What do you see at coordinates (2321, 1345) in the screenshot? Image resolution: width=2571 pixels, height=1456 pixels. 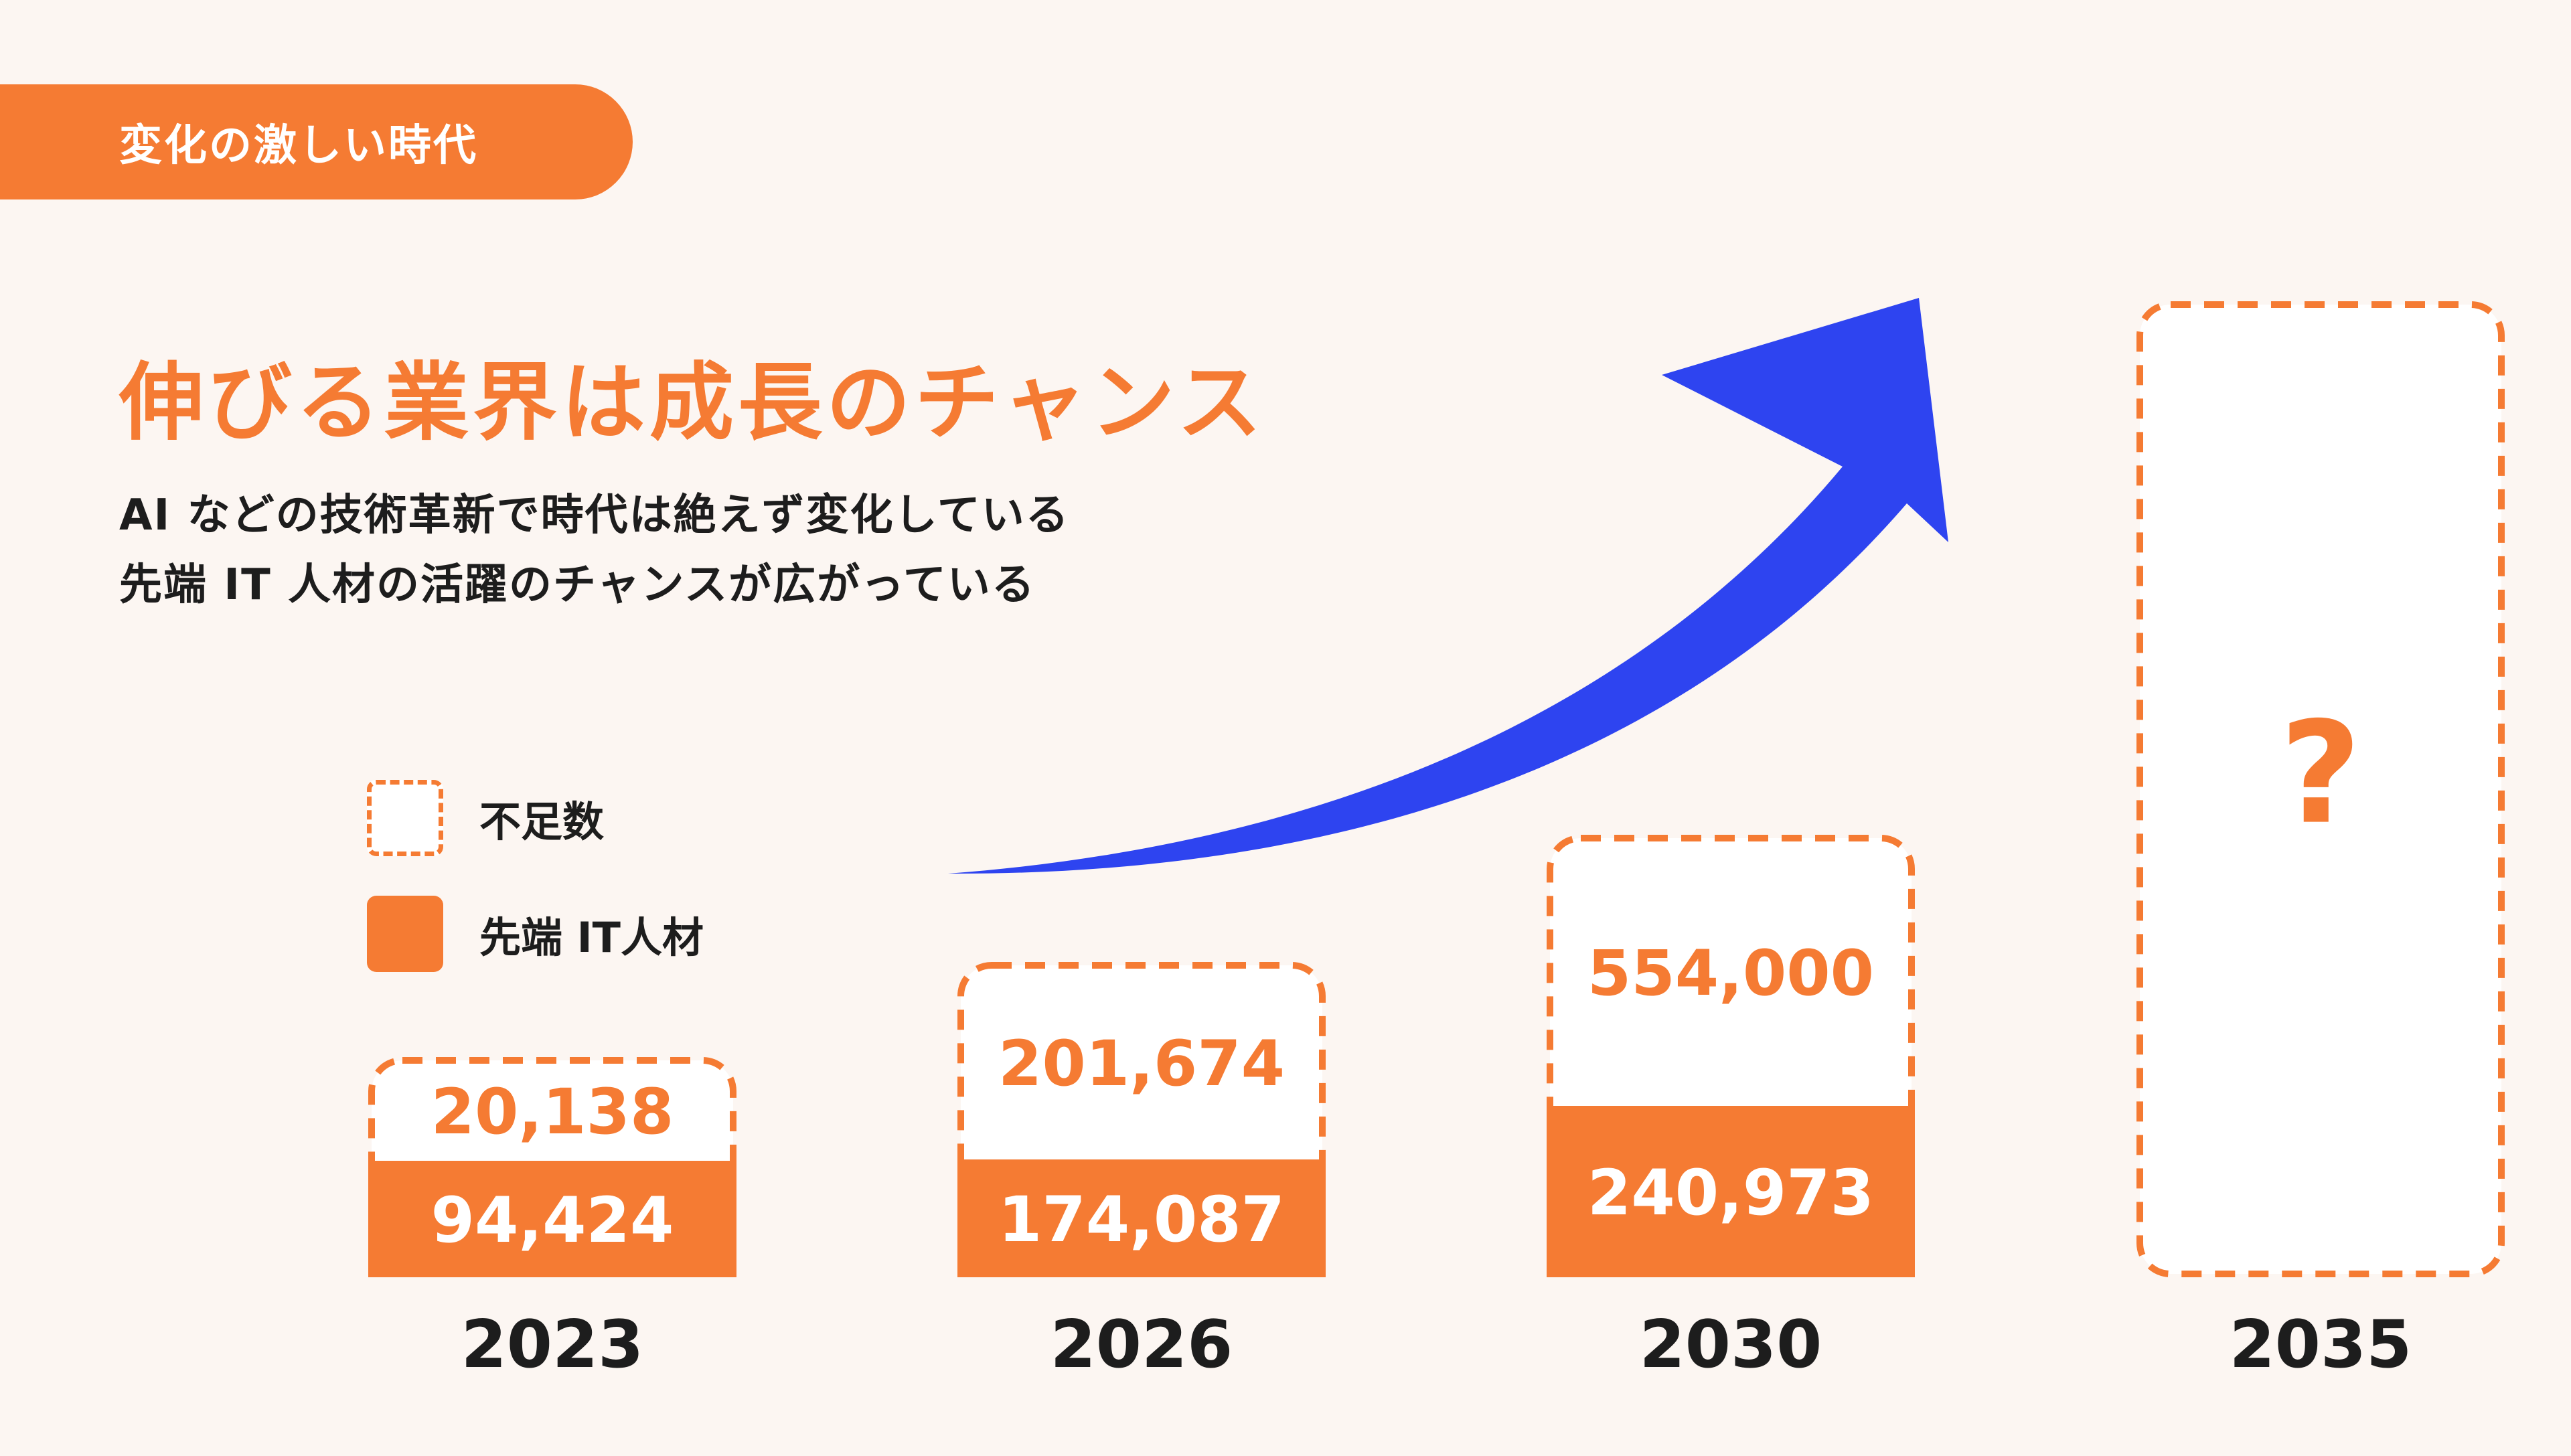 I see `x-tick-label-2035: 2035` at bounding box center [2321, 1345].